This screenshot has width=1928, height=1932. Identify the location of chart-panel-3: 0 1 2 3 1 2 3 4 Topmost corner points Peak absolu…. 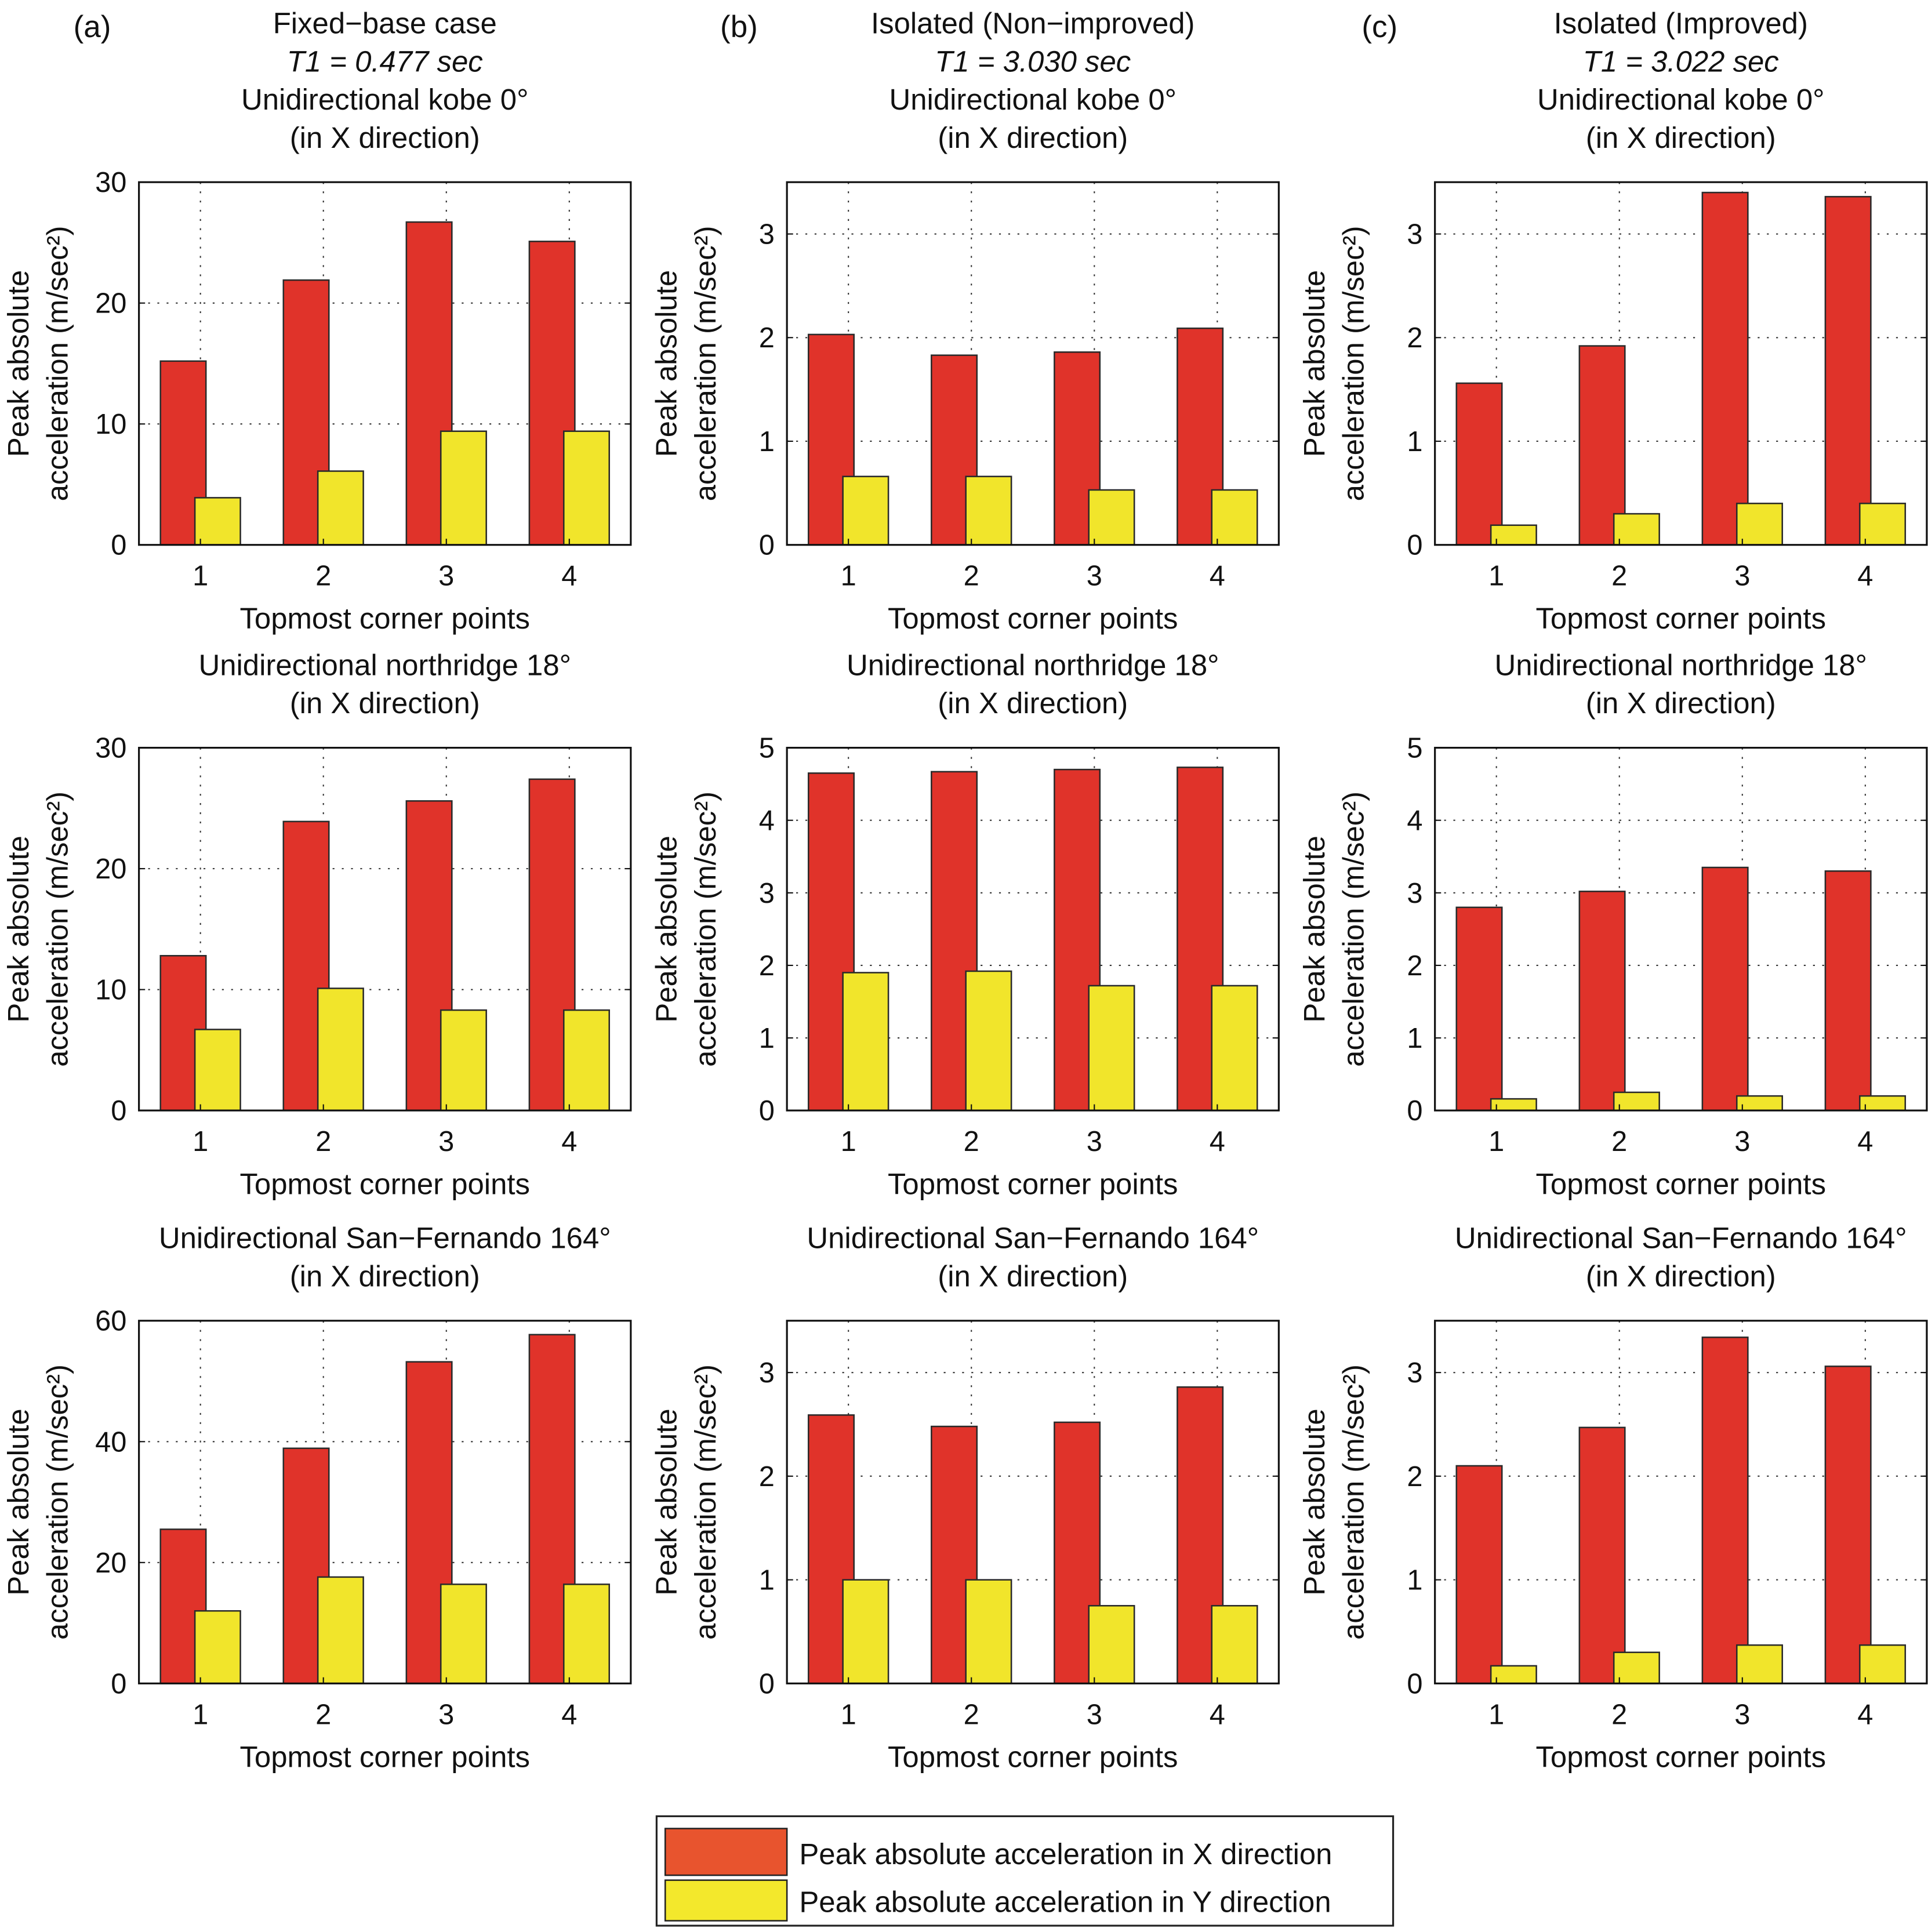
(1613, 321).